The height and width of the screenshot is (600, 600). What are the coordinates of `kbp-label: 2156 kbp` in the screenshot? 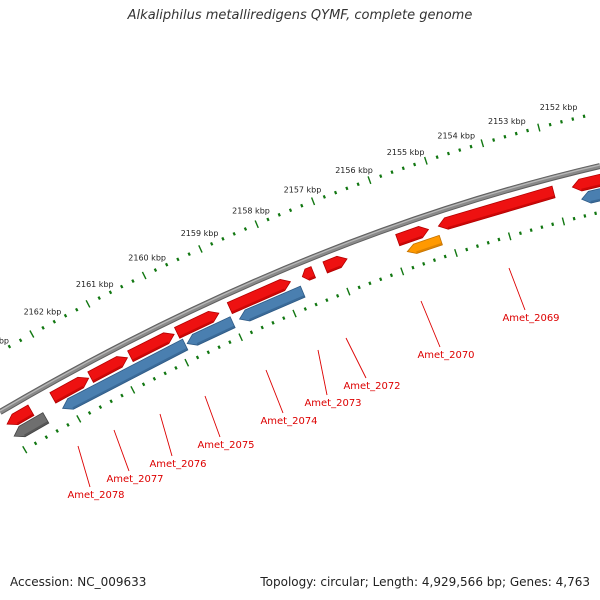 It's located at (354, 170).